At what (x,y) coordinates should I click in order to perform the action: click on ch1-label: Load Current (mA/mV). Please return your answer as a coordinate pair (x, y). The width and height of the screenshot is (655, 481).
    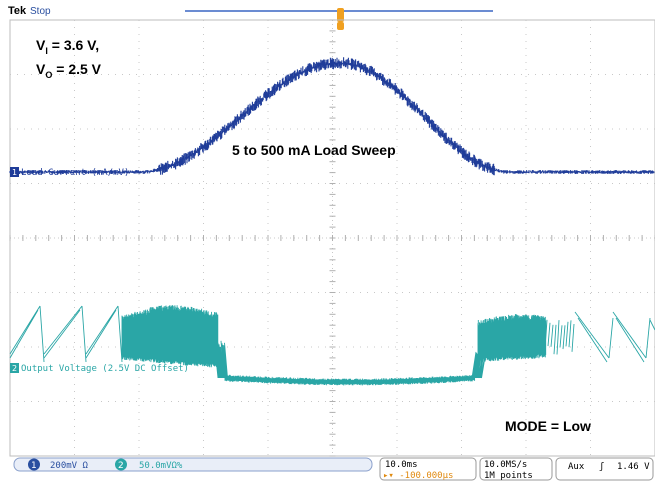
    Looking at the image, I should click on (75, 173).